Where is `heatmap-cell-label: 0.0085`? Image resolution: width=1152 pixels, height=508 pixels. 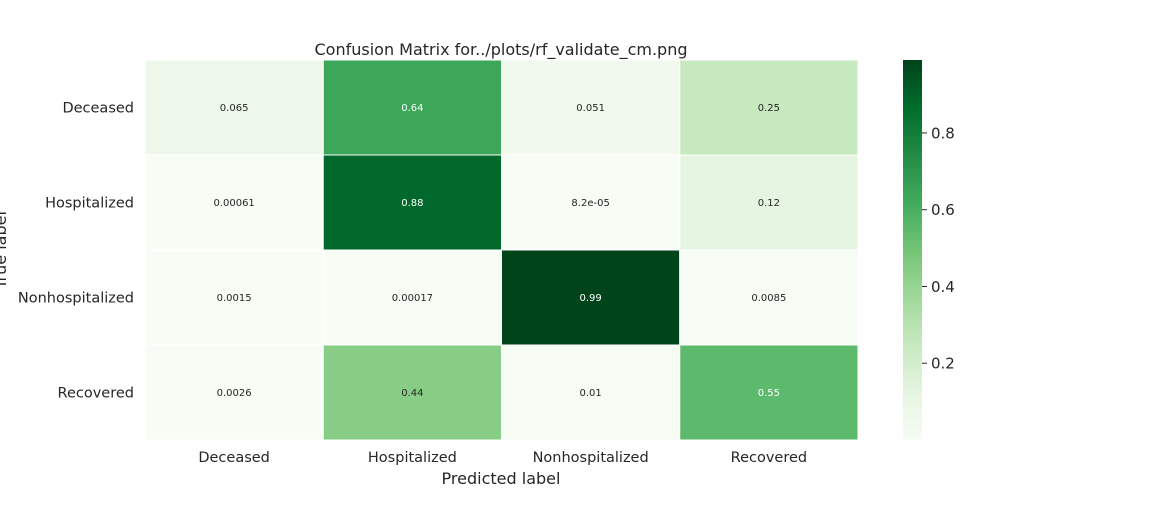 heatmap-cell-label: 0.0085 is located at coordinates (768, 298).